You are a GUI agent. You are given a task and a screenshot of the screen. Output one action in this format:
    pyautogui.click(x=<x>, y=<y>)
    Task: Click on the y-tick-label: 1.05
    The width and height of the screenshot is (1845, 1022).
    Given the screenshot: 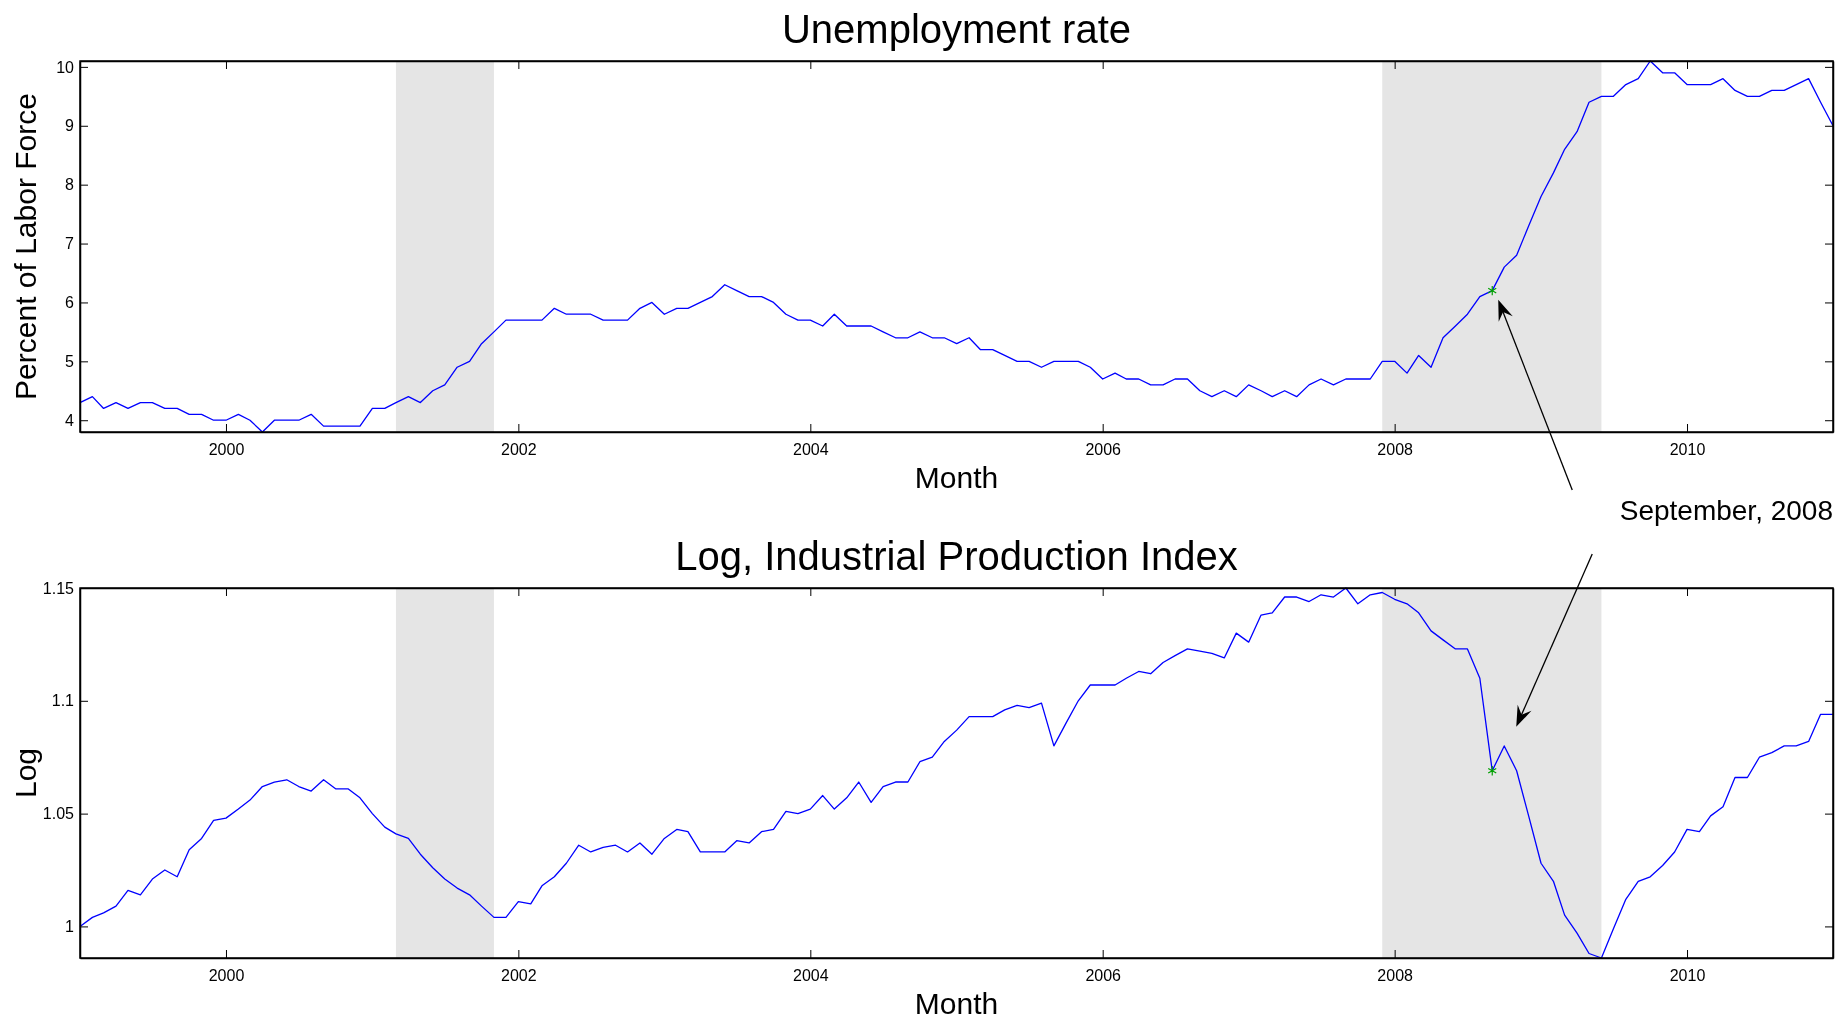 What is the action you would take?
    pyautogui.click(x=58, y=814)
    